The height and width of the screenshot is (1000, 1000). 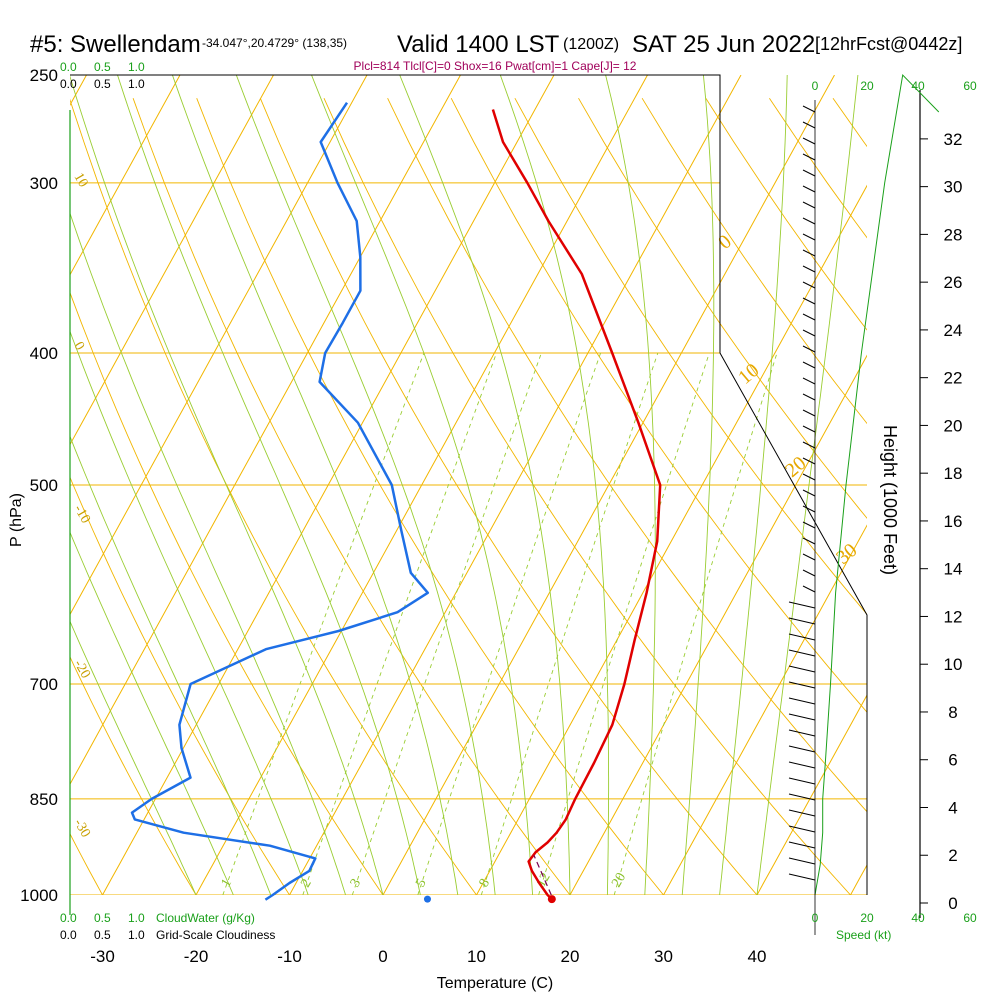 What do you see at coordinates (953, 234) in the screenshot?
I see `height-tick-label: 28` at bounding box center [953, 234].